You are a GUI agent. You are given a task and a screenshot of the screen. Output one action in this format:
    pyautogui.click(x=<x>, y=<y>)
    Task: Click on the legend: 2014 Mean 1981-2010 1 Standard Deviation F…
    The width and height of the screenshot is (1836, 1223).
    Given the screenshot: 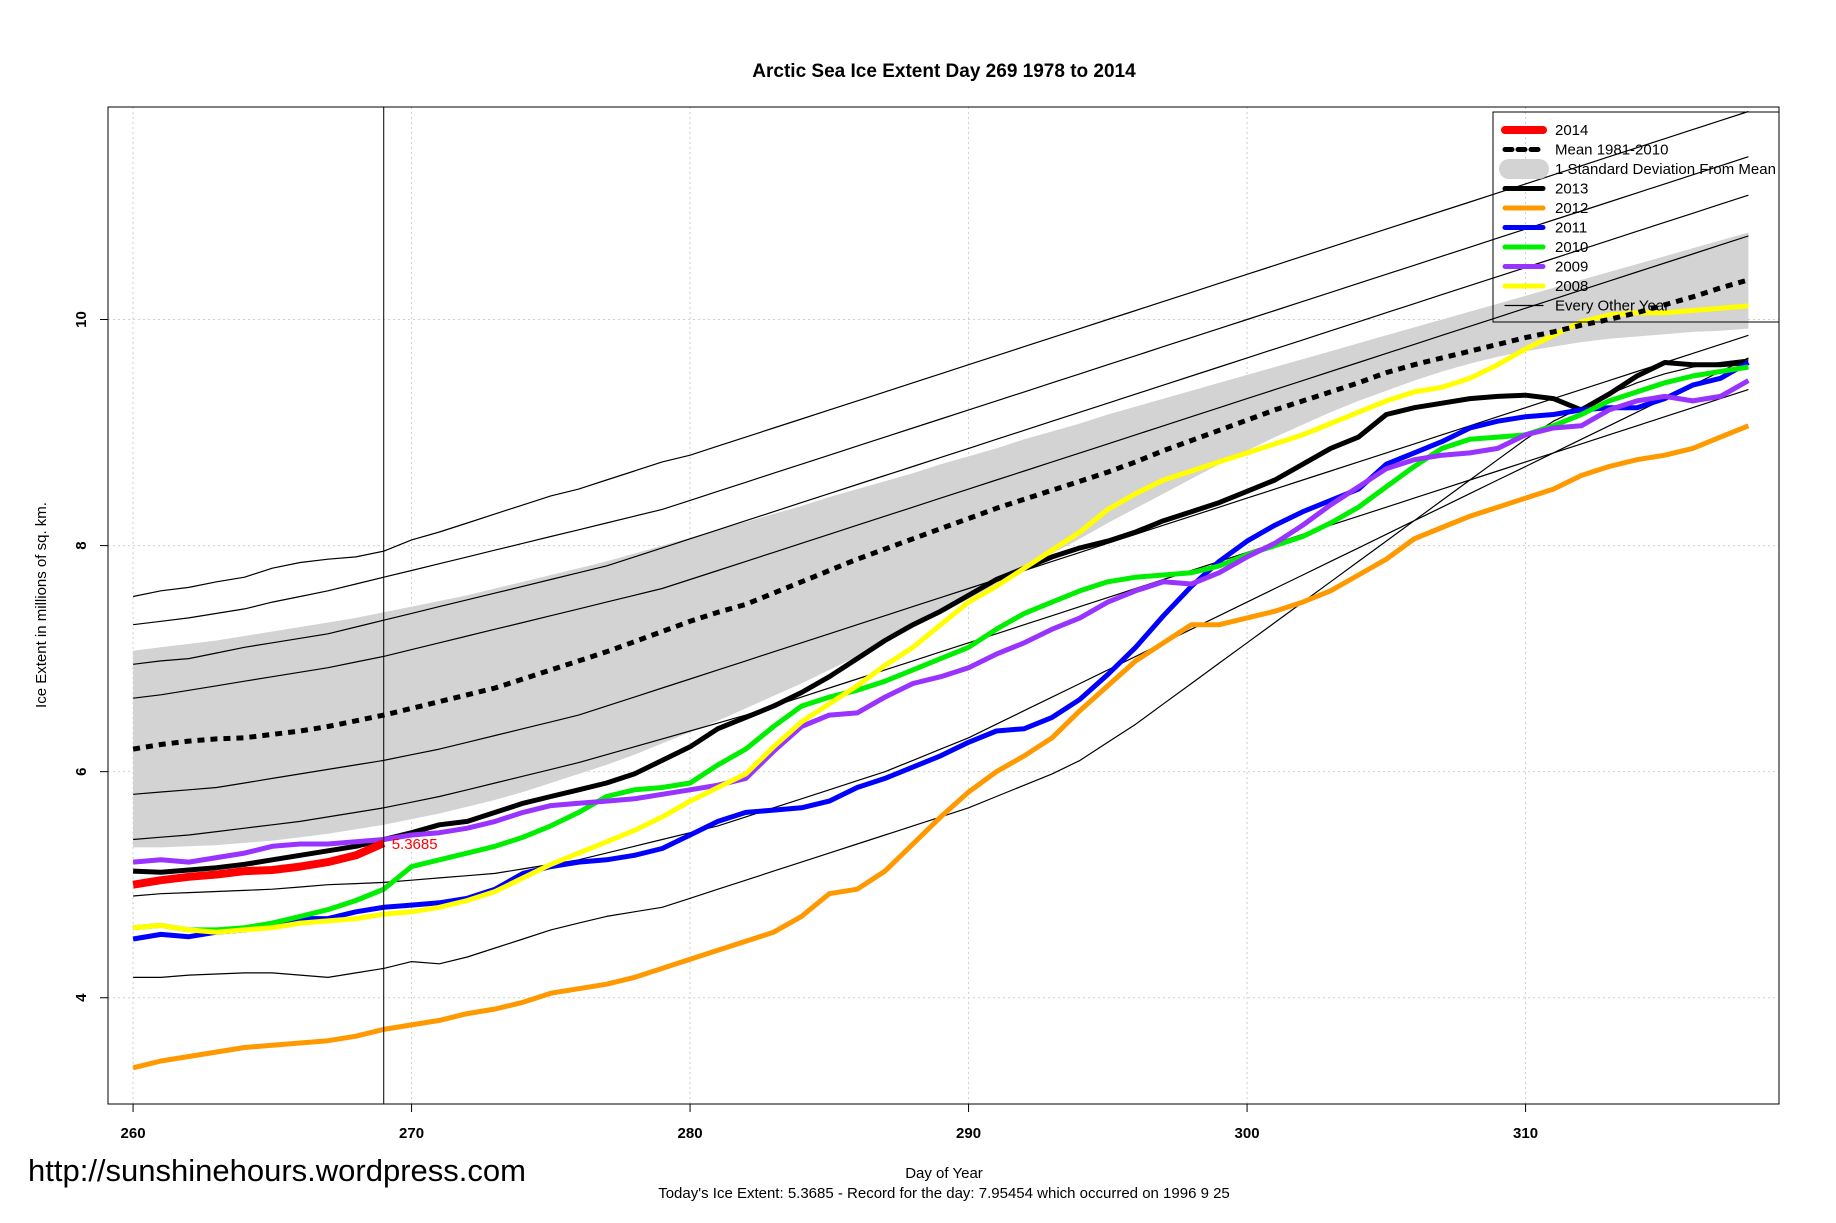 What is the action you would take?
    pyautogui.click(x=1636, y=217)
    